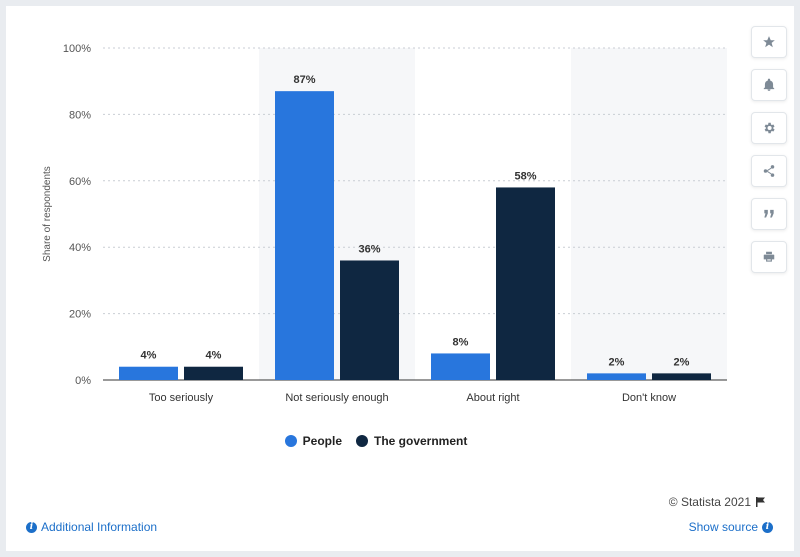 This screenshot has height=557, width=800. What do you see at coordinates (709, 502) in the screenshot?
I see `credit-text: © Statista 2021` at bounding box center [709, 502].